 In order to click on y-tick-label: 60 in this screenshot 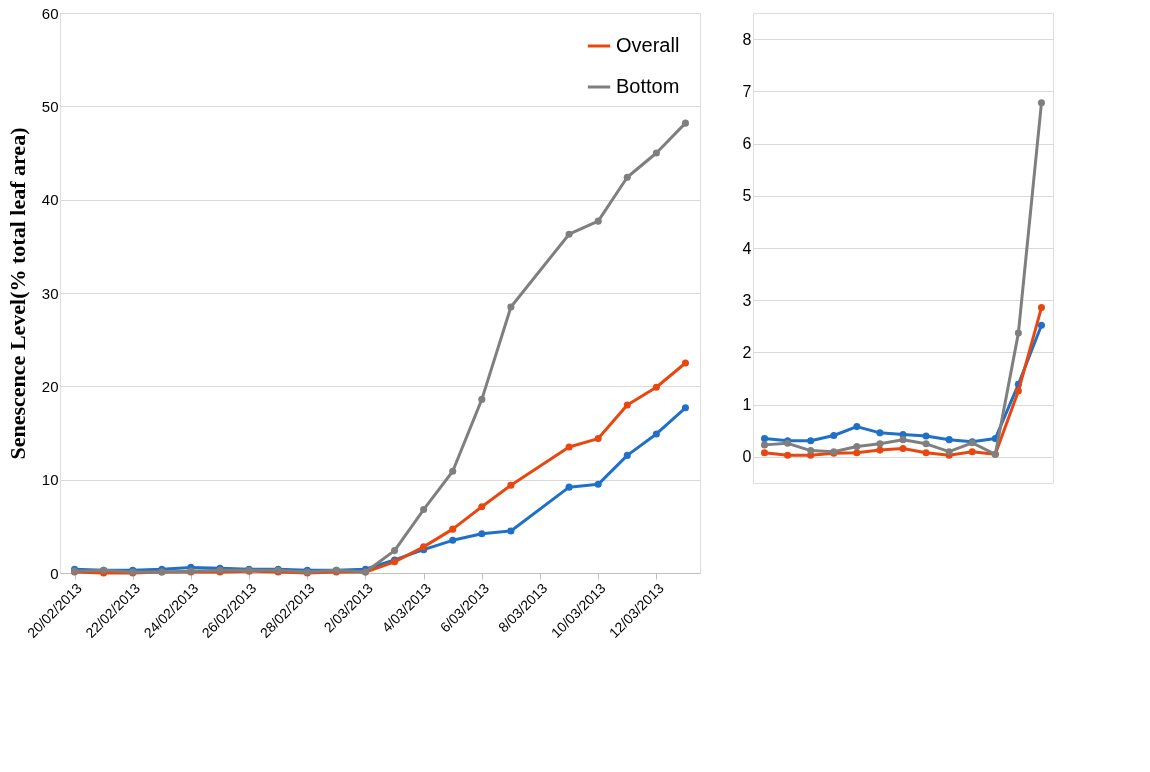, I will do `click(50, 13)`.